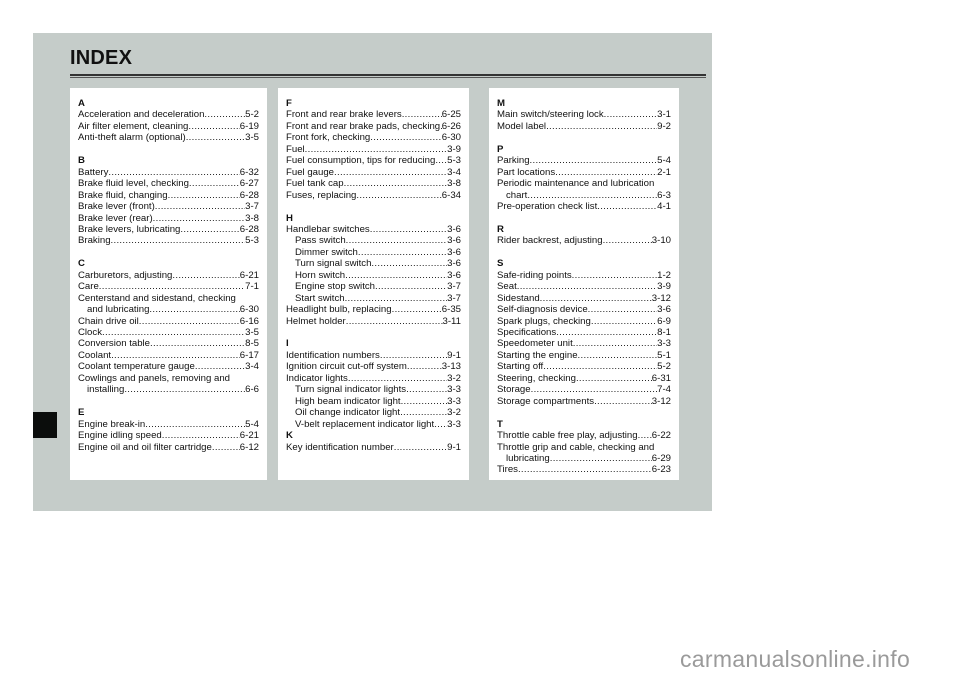 The image size is (960, 679). I want to click on index-entry: Oil change indicator light 3-2, so click(373, 412).